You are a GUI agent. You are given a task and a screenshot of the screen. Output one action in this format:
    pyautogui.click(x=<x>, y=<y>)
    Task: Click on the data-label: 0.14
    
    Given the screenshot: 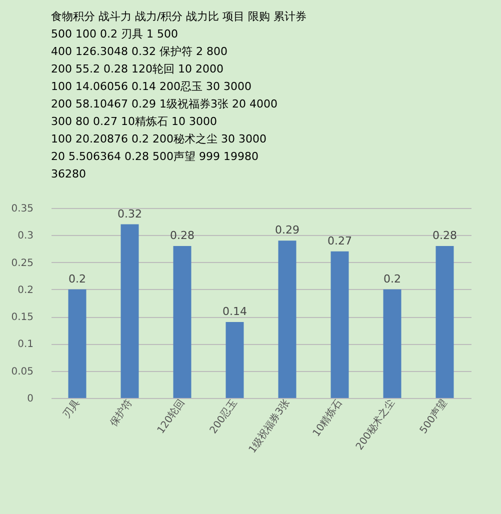 What is the action you would take?
    pyautogui.click(x=234, y=311)
    